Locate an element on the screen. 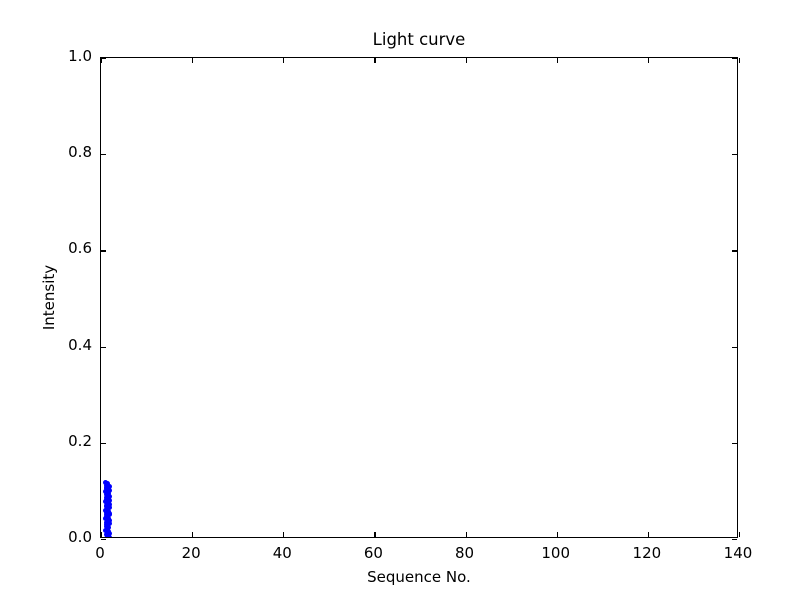 This screenshot has height=600, width=800. x-tick-label: 140 is located at coordinates (738, 553).